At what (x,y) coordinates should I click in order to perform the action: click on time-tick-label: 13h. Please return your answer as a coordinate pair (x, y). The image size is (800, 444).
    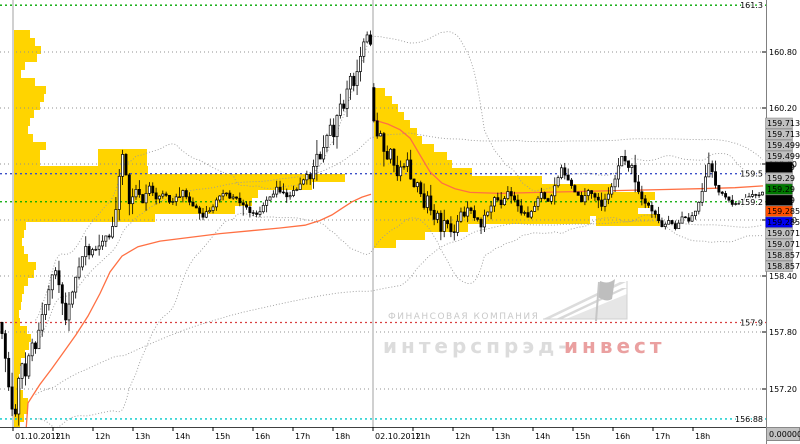
    Looking at the image, I should click on (502, 436).